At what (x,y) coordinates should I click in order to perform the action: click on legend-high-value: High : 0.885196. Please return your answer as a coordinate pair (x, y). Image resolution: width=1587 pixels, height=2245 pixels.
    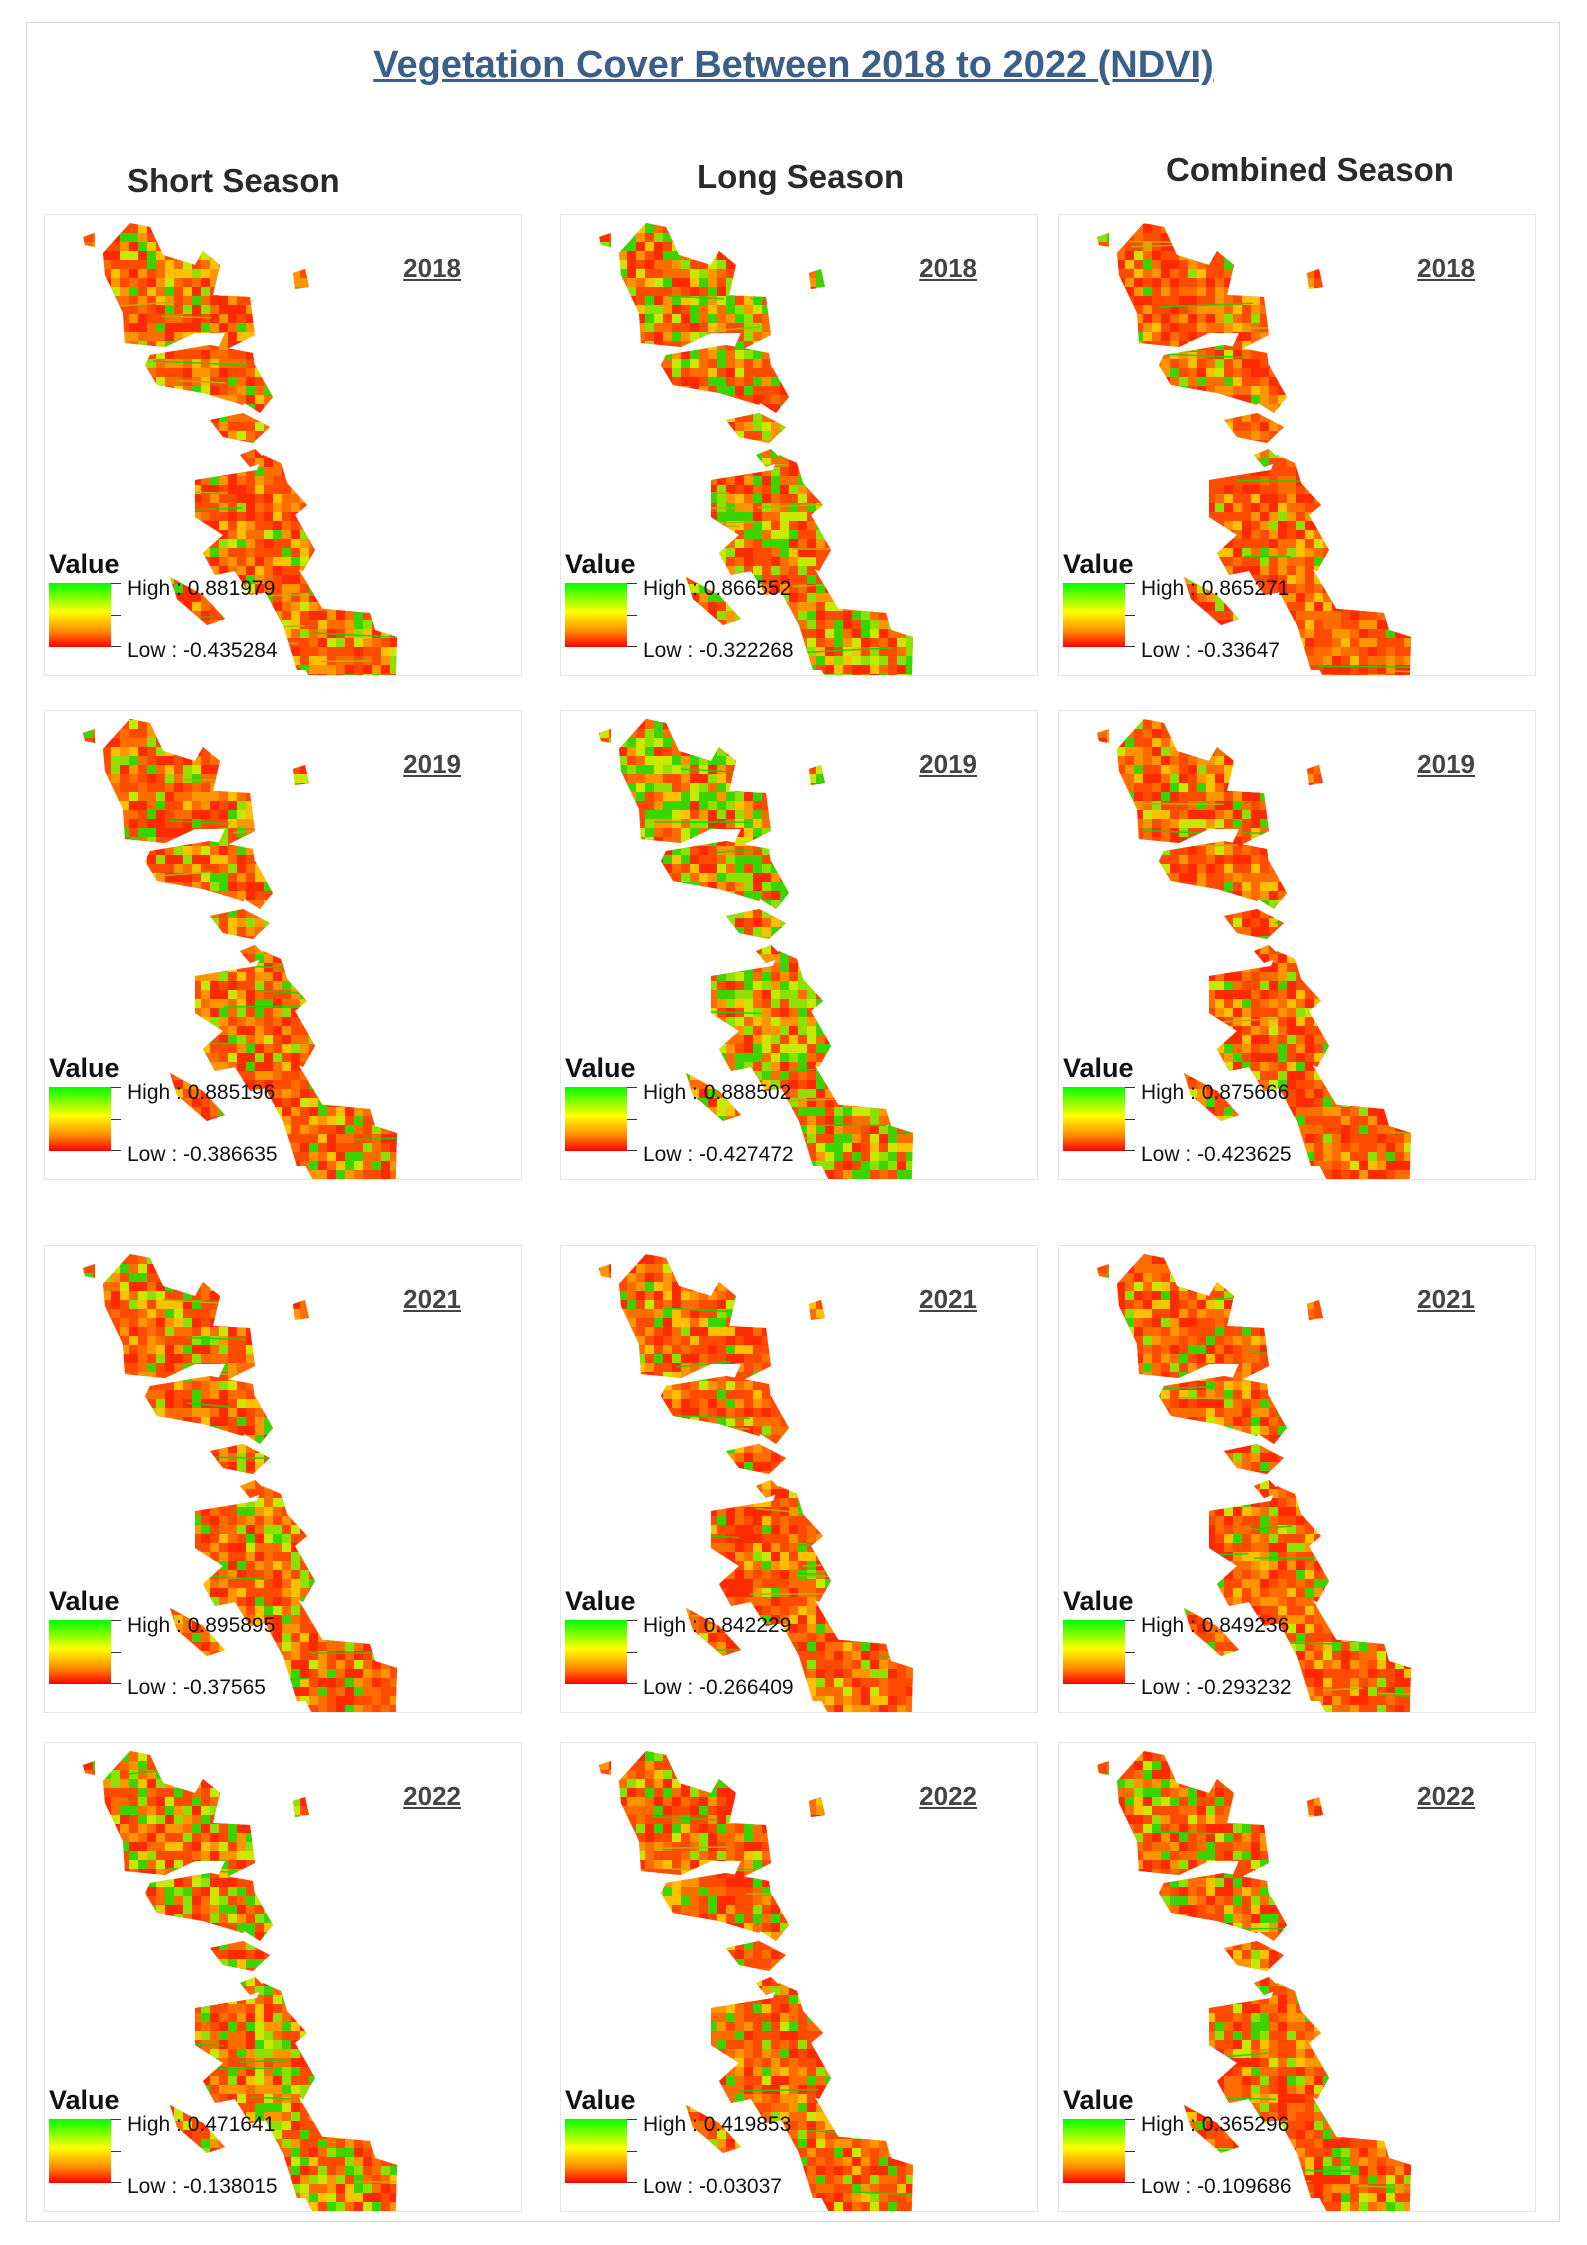
    Looking at the image, I should click on (201, 1093).